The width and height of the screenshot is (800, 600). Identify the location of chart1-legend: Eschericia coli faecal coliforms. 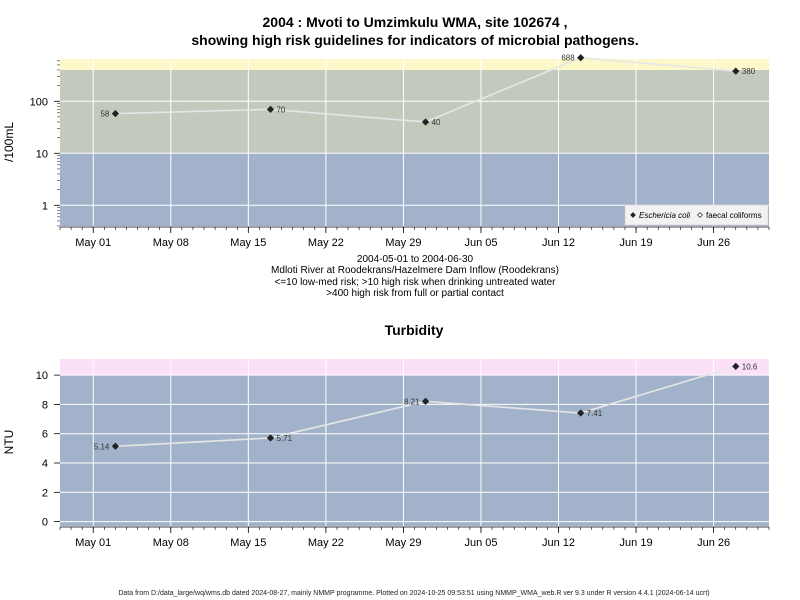
(696, 215).